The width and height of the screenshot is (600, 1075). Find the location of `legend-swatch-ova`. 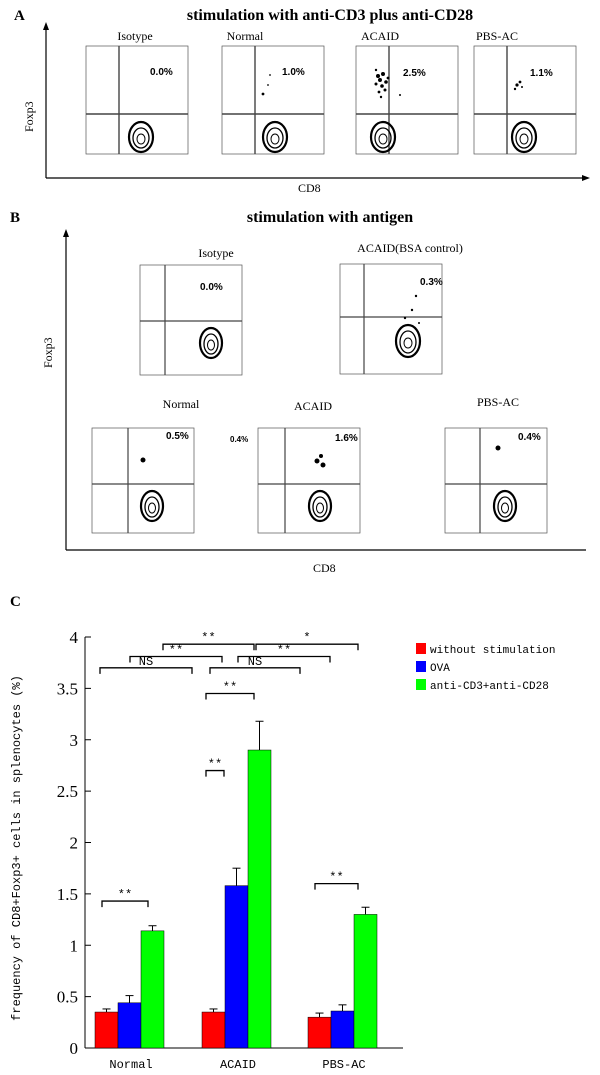

legend-swatch-ova is located at coordinates (421, 666).